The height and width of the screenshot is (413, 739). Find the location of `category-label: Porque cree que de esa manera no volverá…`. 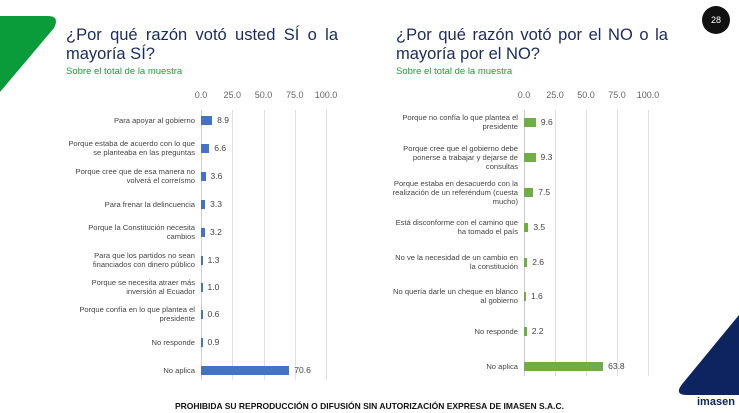

category-label: Porque cree que de esa manera no volverá… is located at coordinates (135, 176).